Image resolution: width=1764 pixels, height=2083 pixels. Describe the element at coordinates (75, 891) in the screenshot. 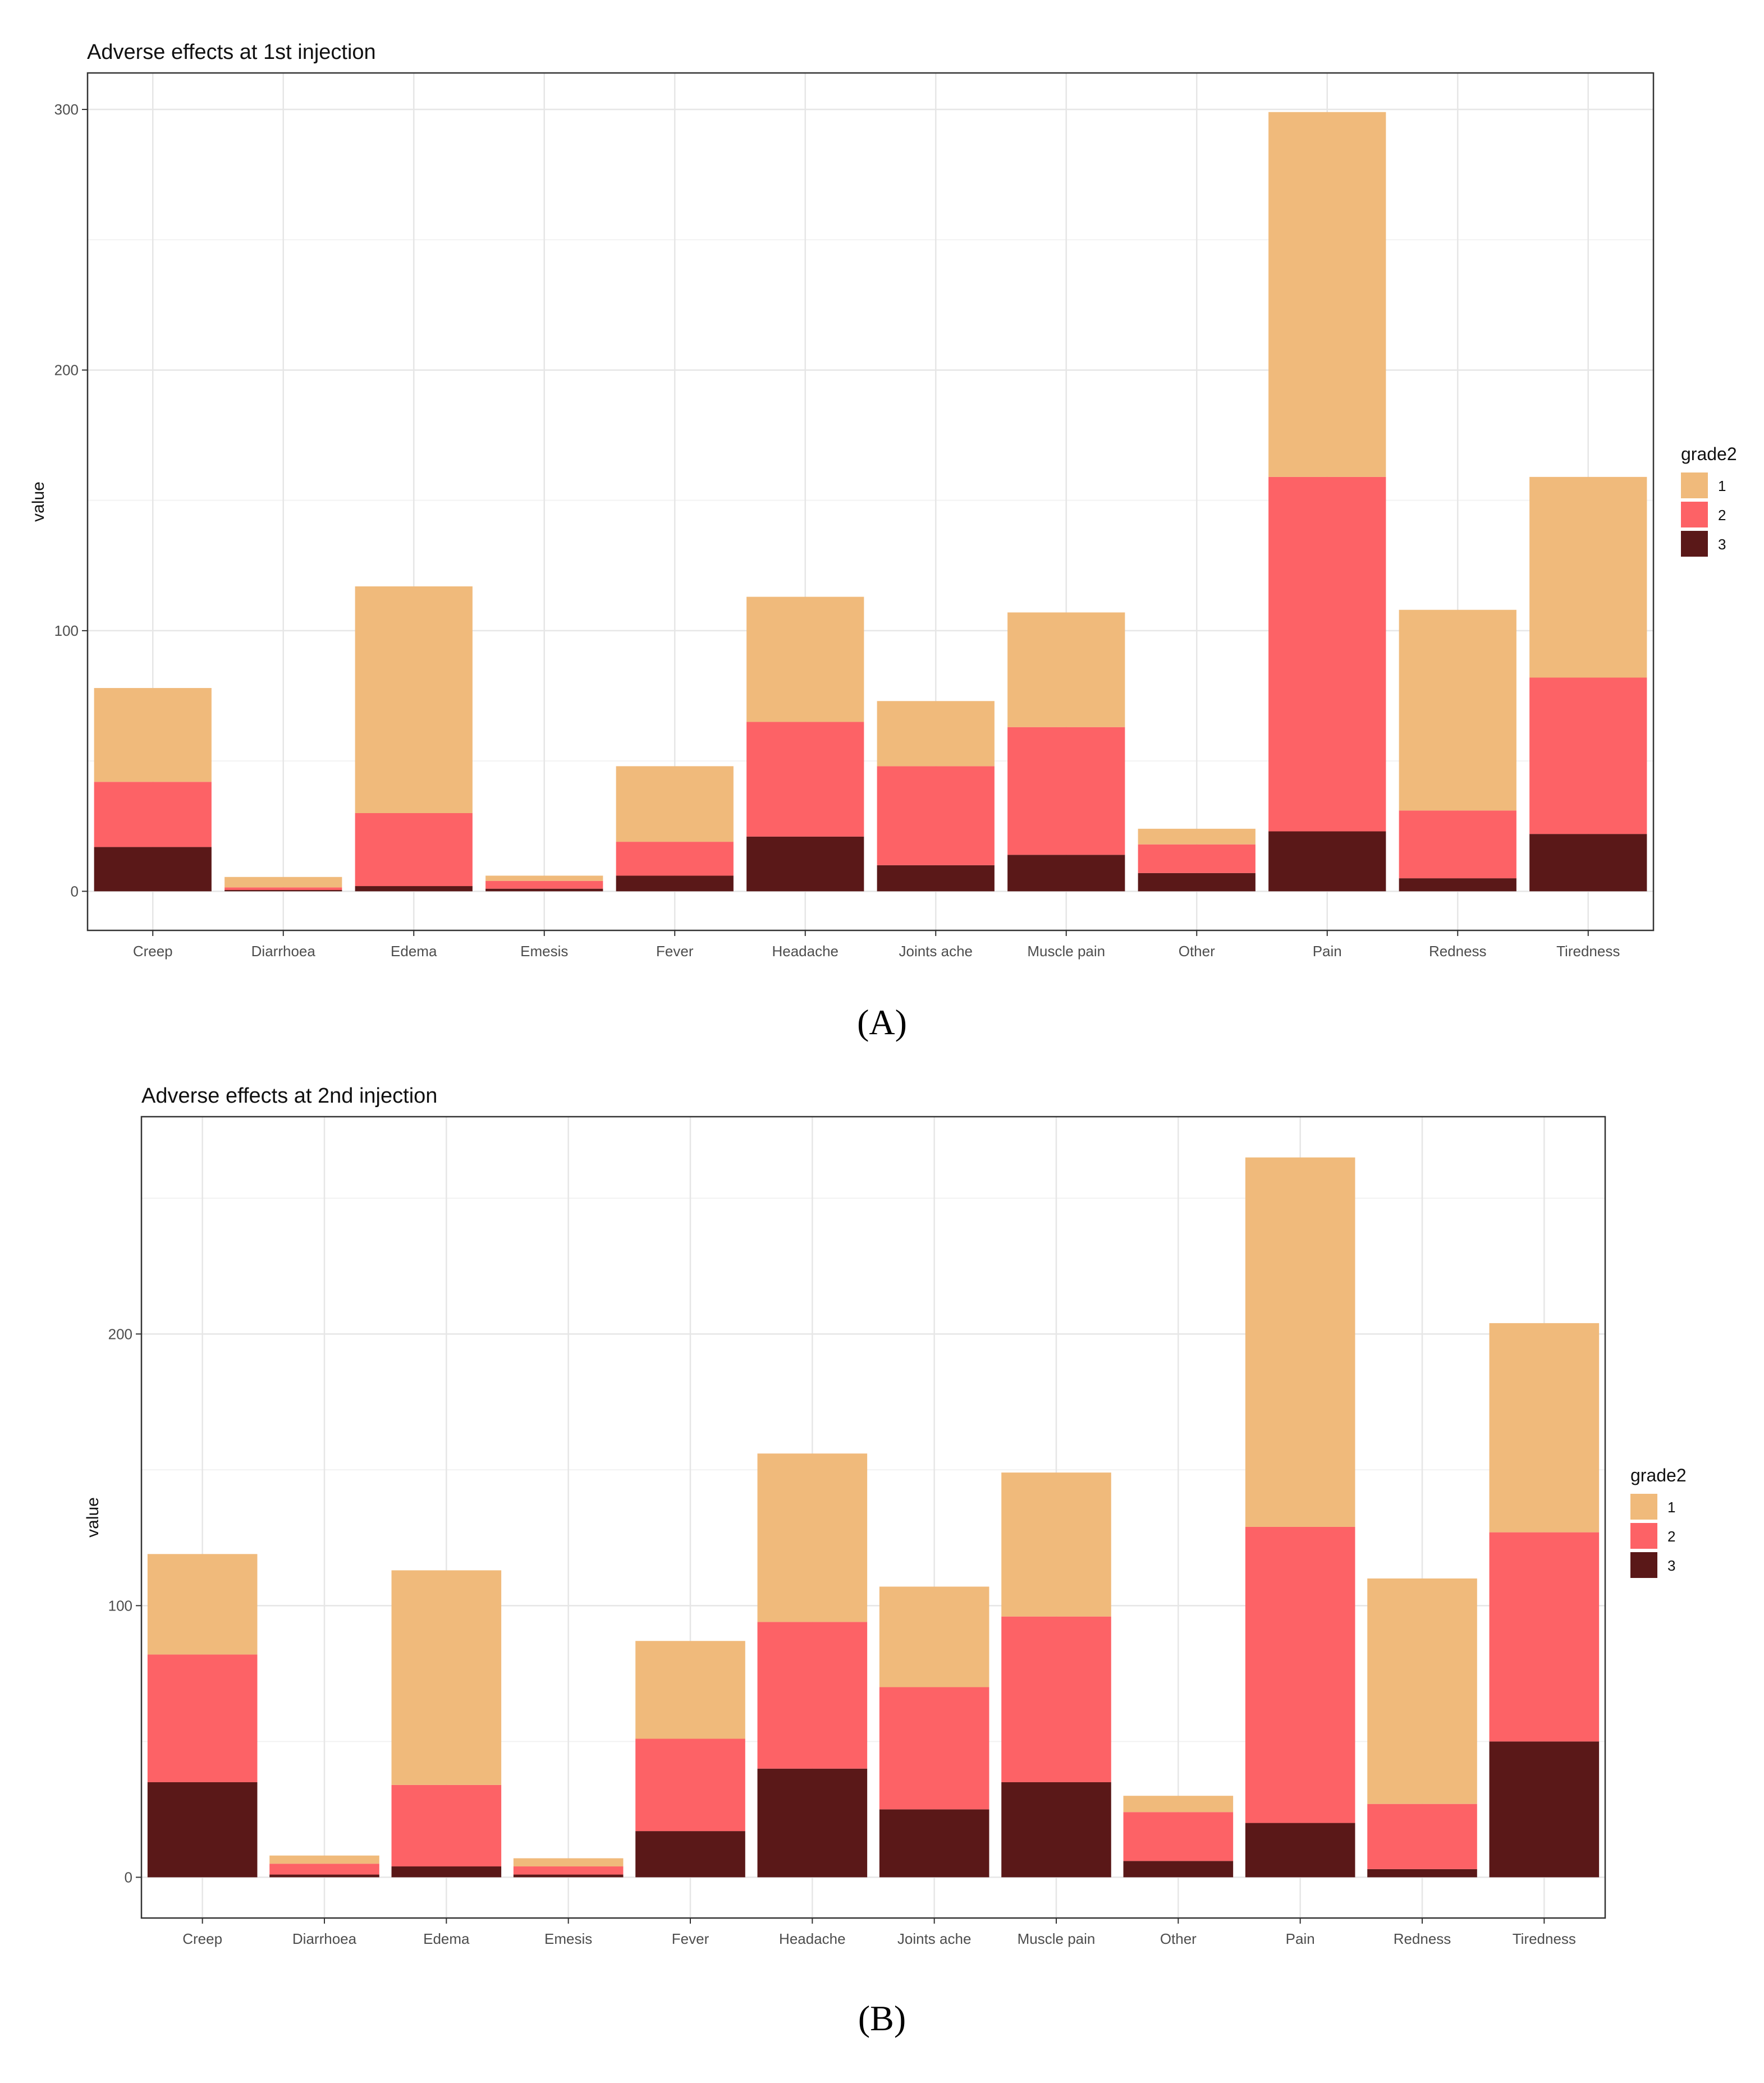

I see `y-tick-label: 0` at that location.